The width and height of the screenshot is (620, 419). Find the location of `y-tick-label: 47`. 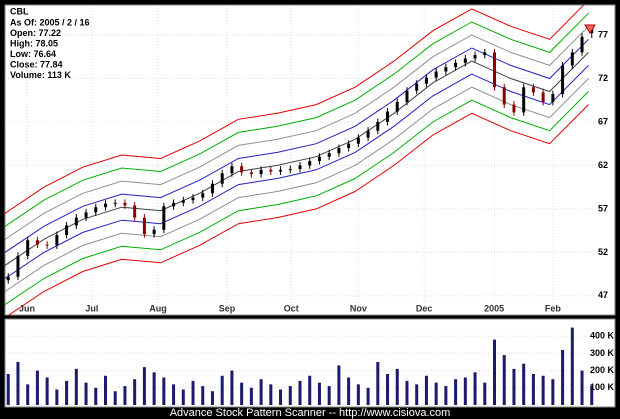

y-tick-label: 47 is located at coordinates (603, 295).